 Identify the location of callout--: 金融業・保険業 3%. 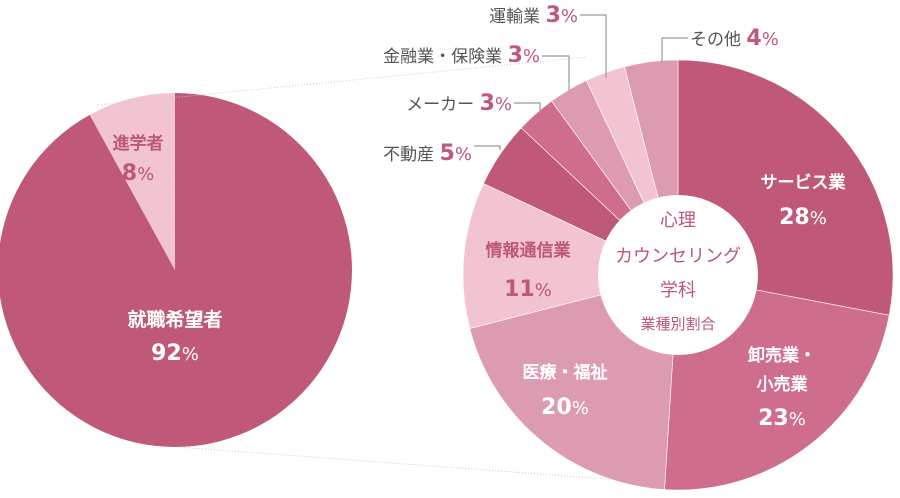
(461, 55).